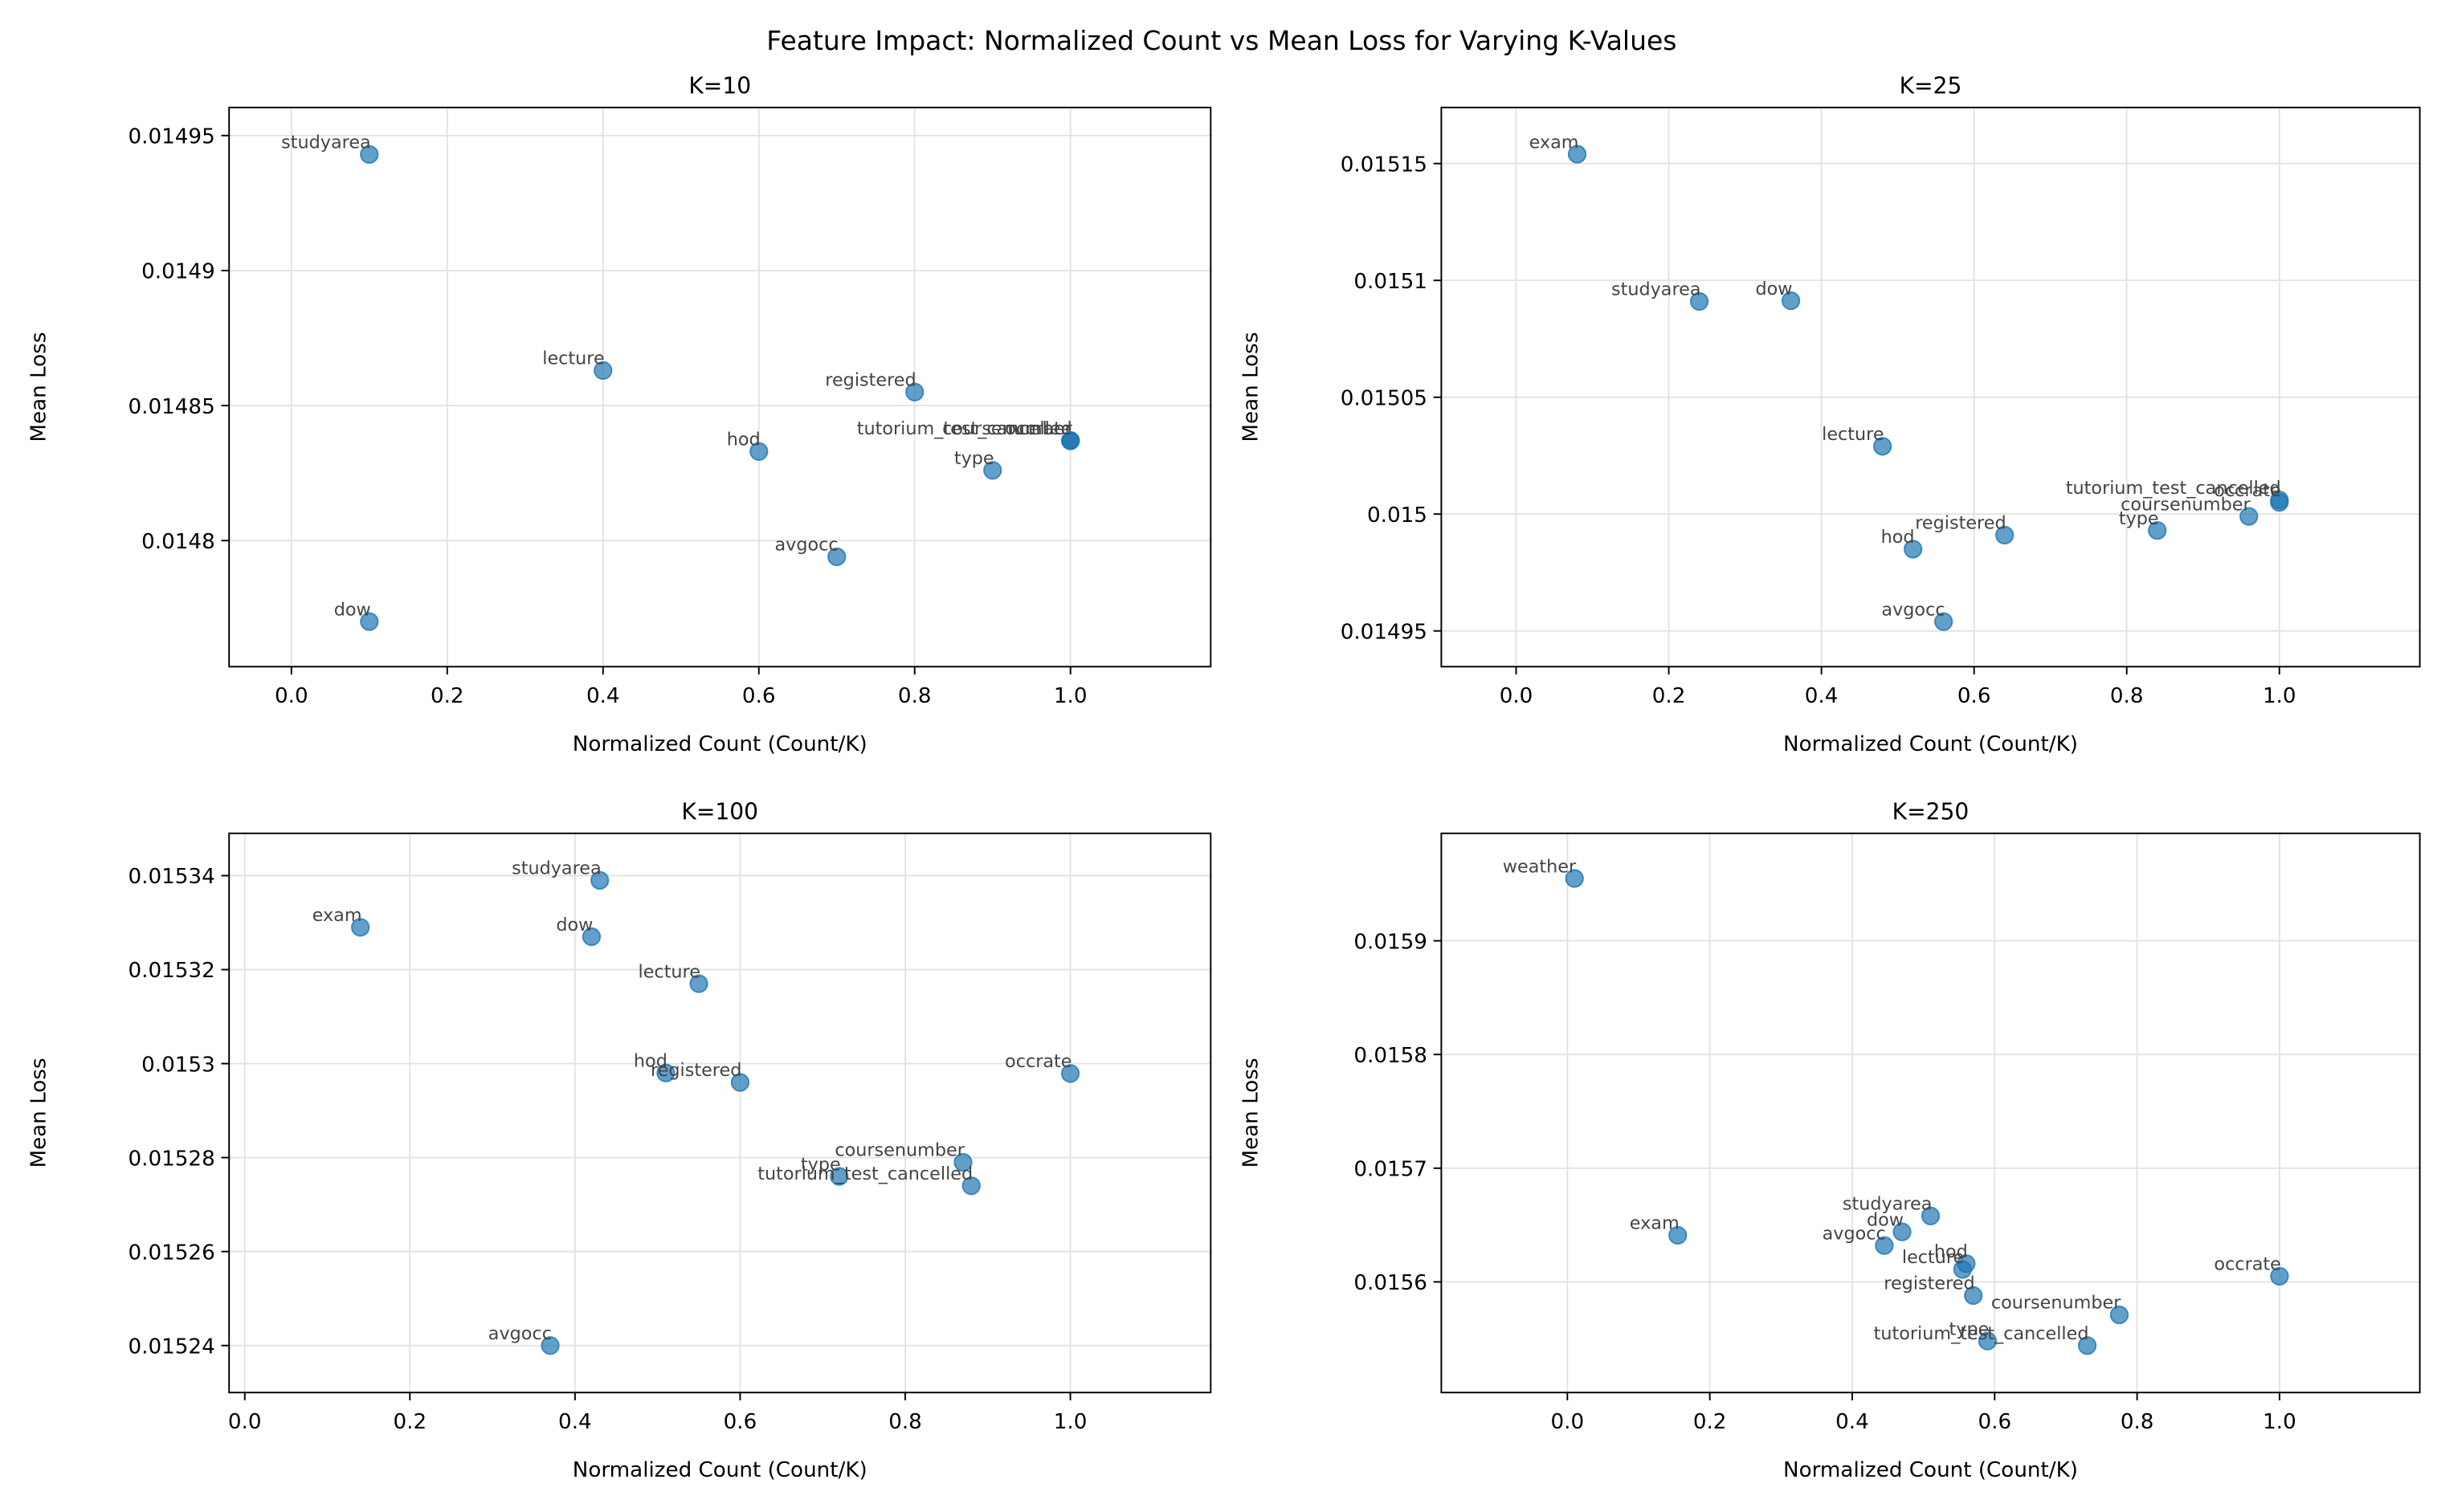  Describe the element at coordinates (352, 609) in the screenshot. I see `point-label: dow` at that location.